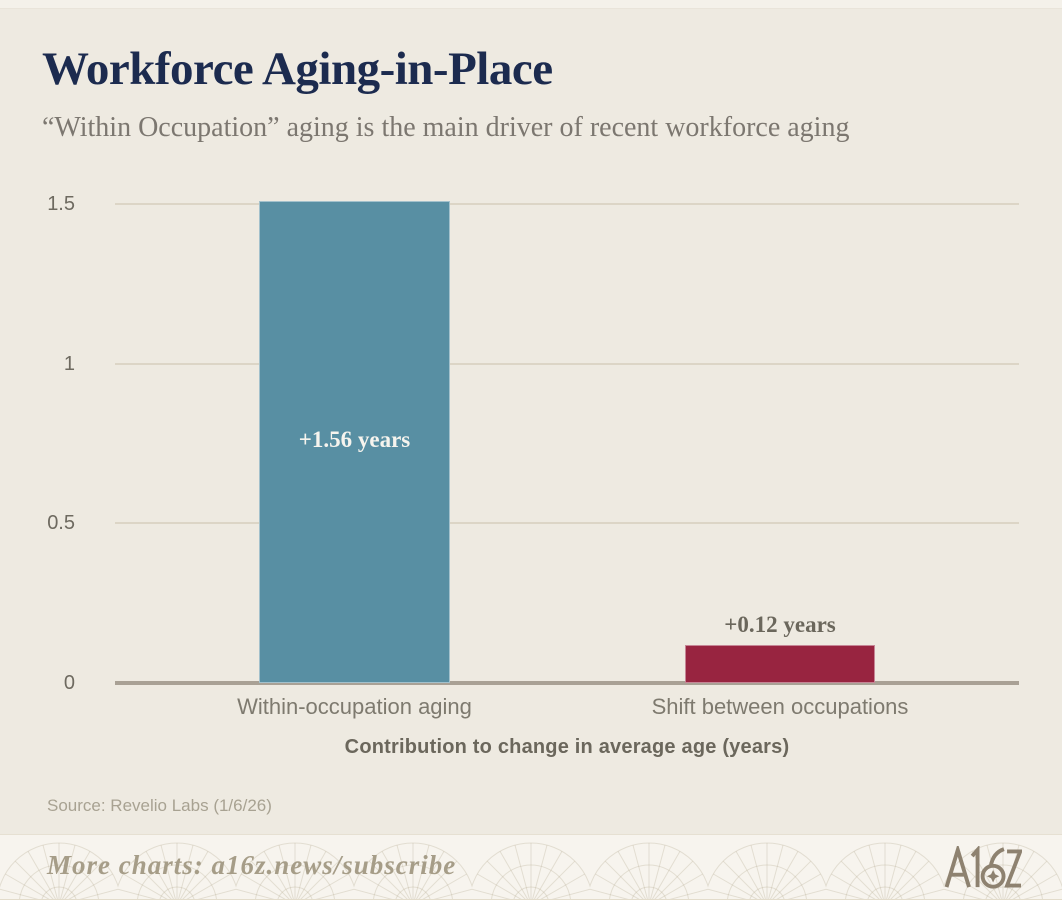  I want to click on subscribe-link-text: More charts: a16z.news/subscribe, so click(252, 865).